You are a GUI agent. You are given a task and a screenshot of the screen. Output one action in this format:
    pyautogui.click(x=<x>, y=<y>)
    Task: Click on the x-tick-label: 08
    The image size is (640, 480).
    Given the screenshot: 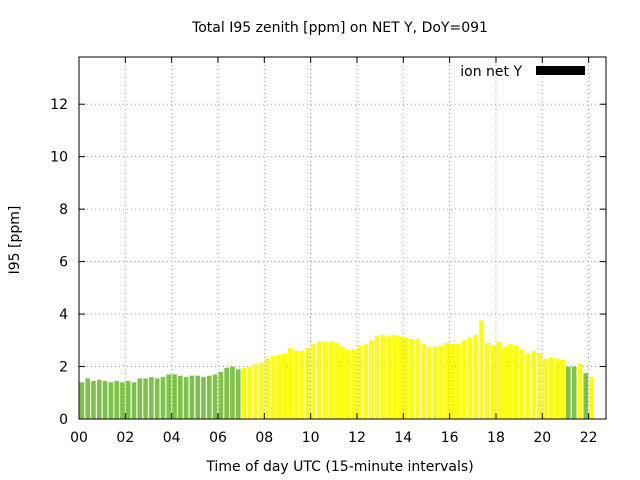 What is the action you would take?
    pyautogui.click(x=264, y=438)
    